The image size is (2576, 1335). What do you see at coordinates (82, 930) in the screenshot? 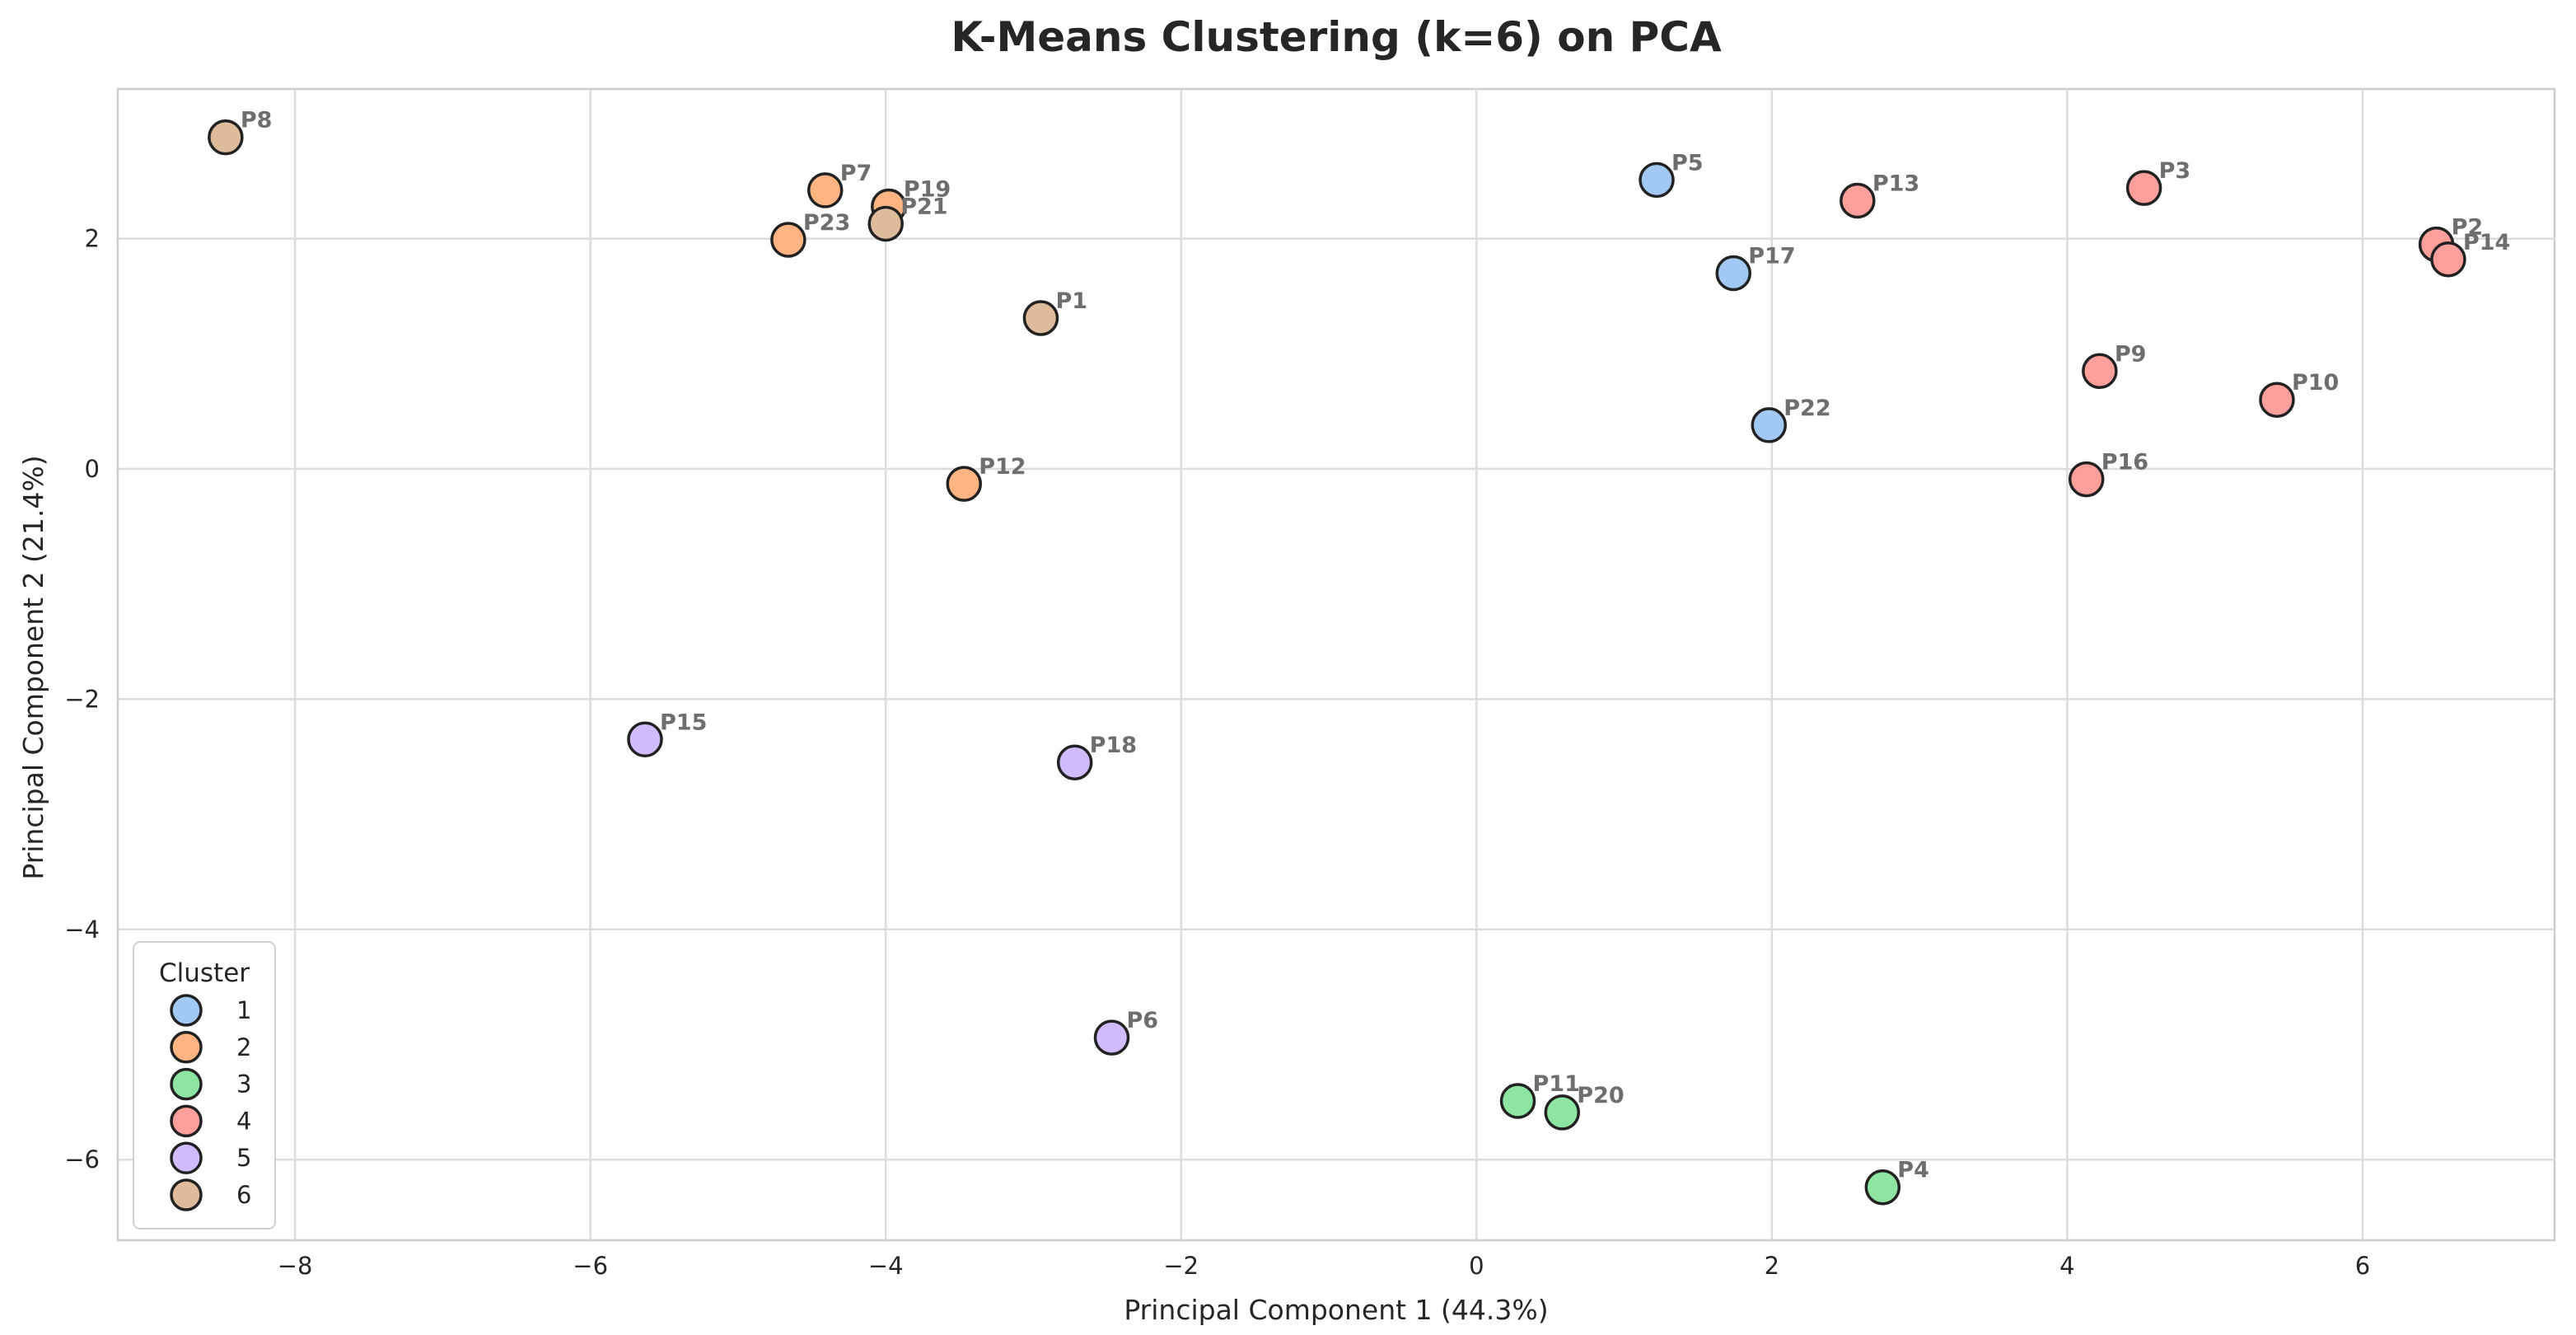
I see `y-tick-label: −4` at bounding box center [82, 930].